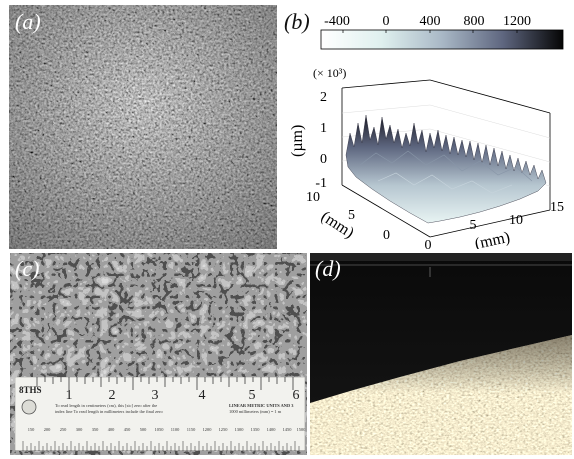  What do you see at coordinates (442, 39) in the screenshot?
I see `colorbar` at bounding box center [442, 39].